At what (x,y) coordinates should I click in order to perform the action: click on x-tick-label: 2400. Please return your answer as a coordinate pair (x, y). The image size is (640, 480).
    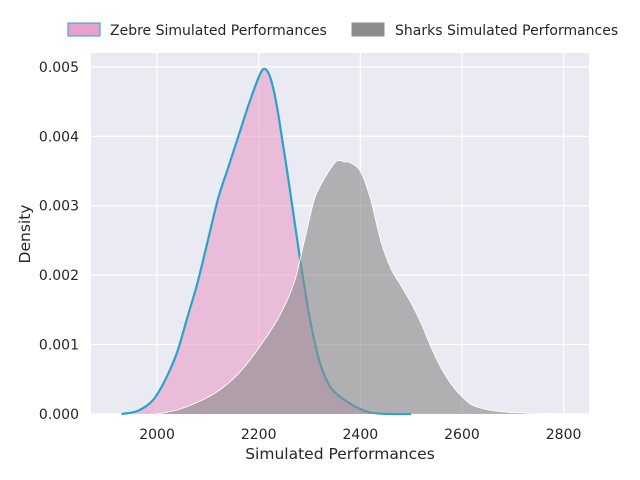
    Looking at the image, I should click on (361, 435).